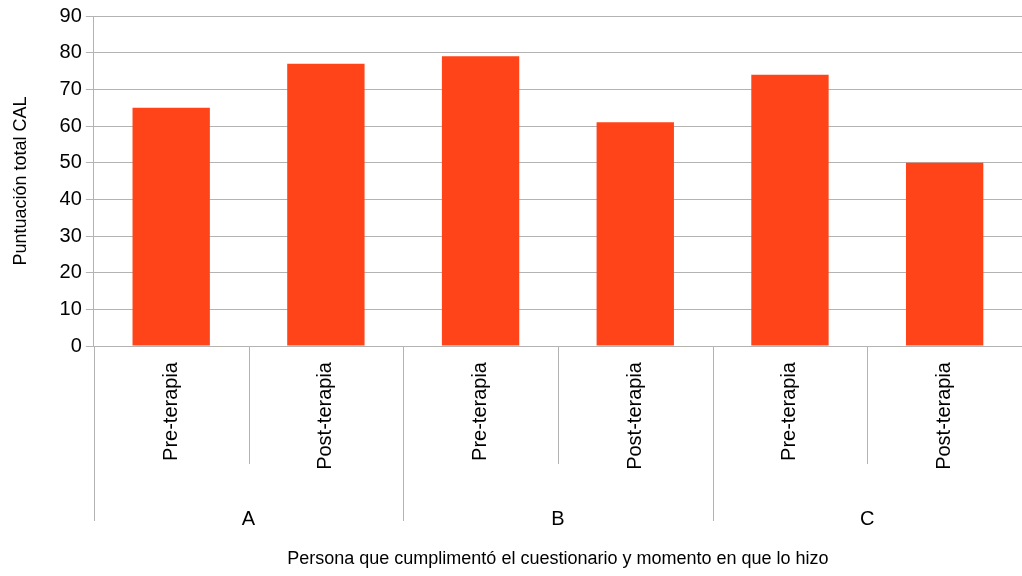 This screenshot has height=576, width=1022. Describe the element at coordinates (19, 181) in the screenshot. I see `y-axis-title: Puntuación total CAL` at that location.